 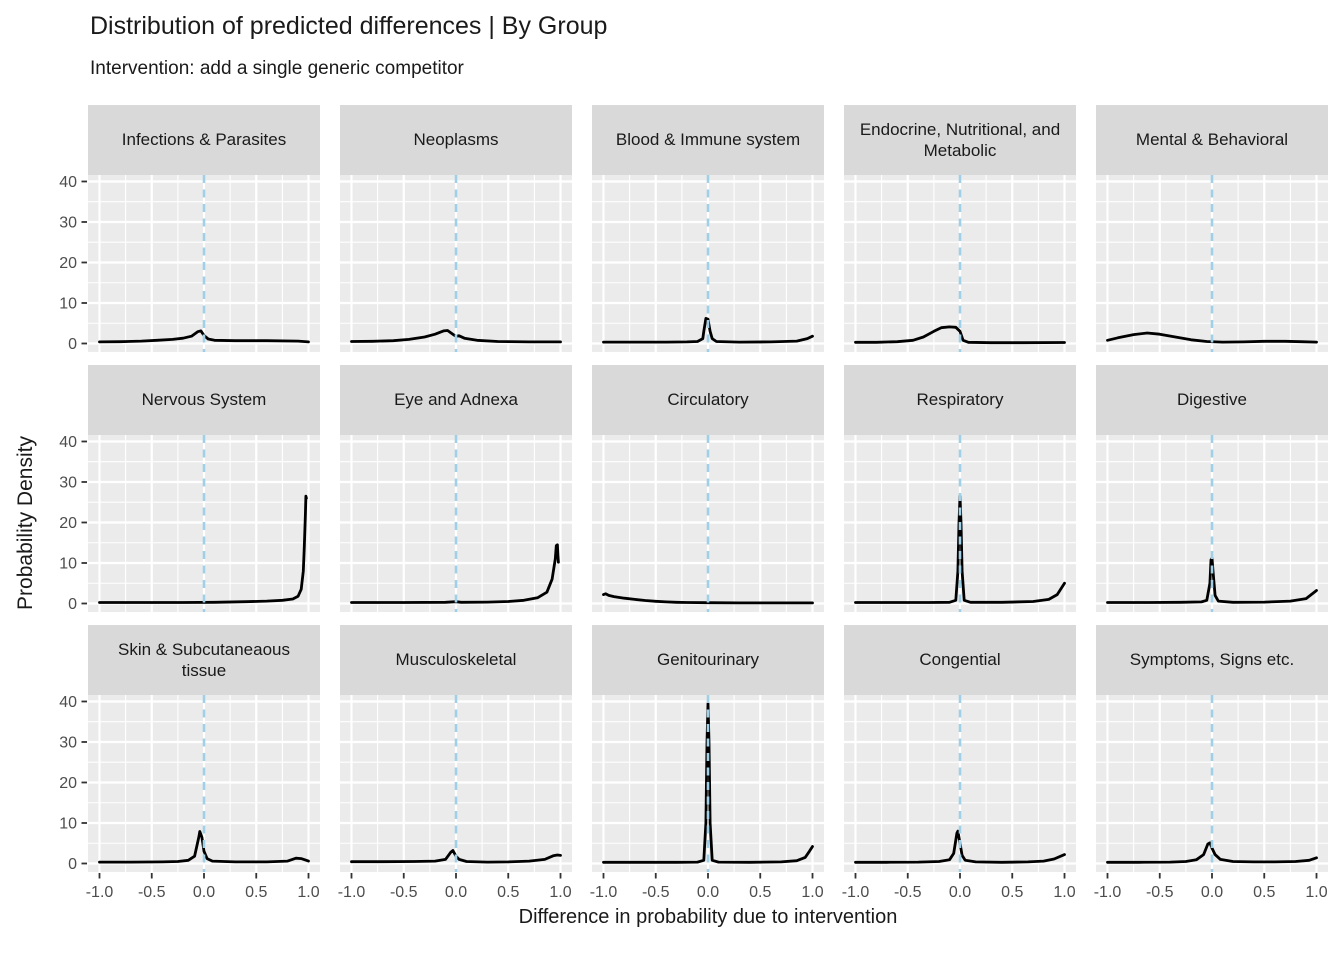 I want to click on facet-panel-skin-subcutaneaous-tissue: 0 10 20 30 40 -1.0 -0.5 0.0 0.5 1.0, so click(x=189, y=797).